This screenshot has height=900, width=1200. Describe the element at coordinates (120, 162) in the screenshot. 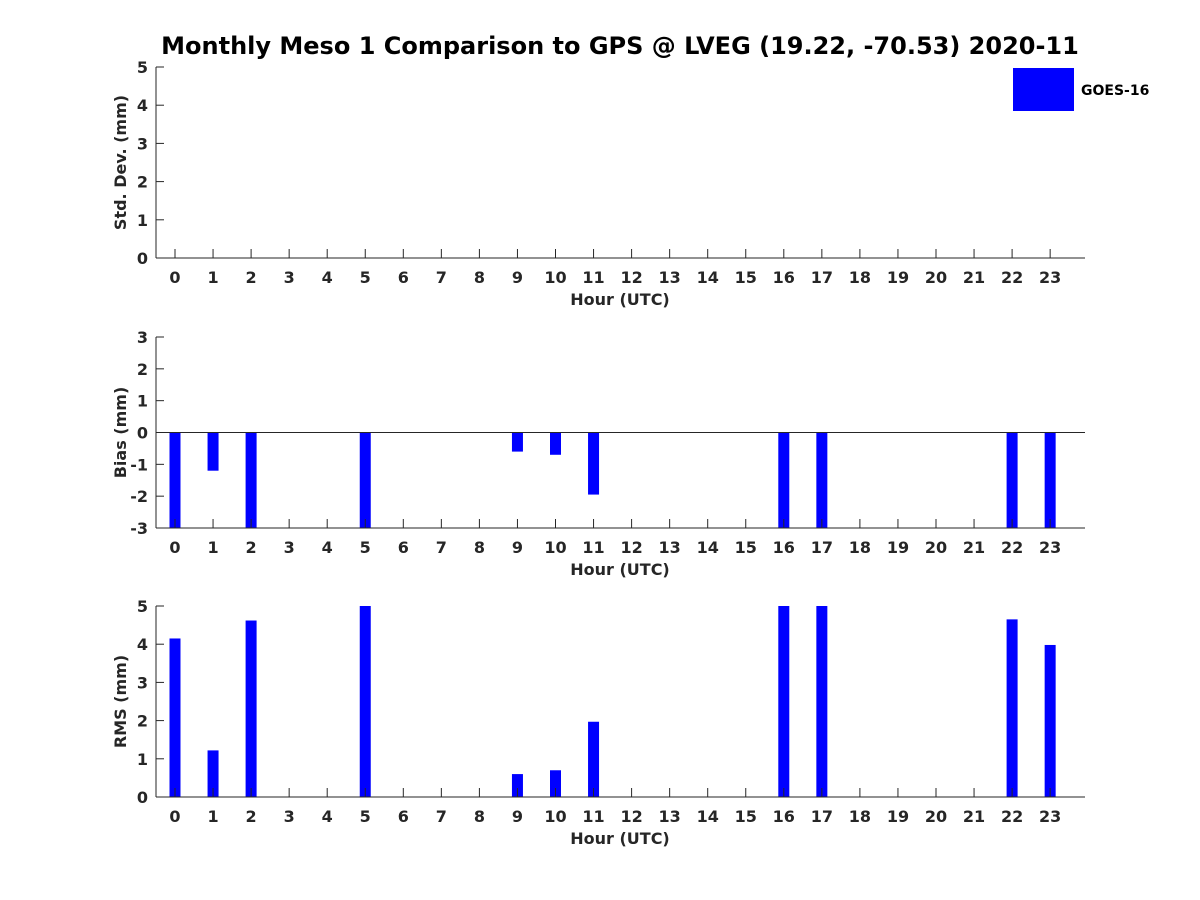

I see `y-axis-label: Std. Dev. (mm)` at that location.